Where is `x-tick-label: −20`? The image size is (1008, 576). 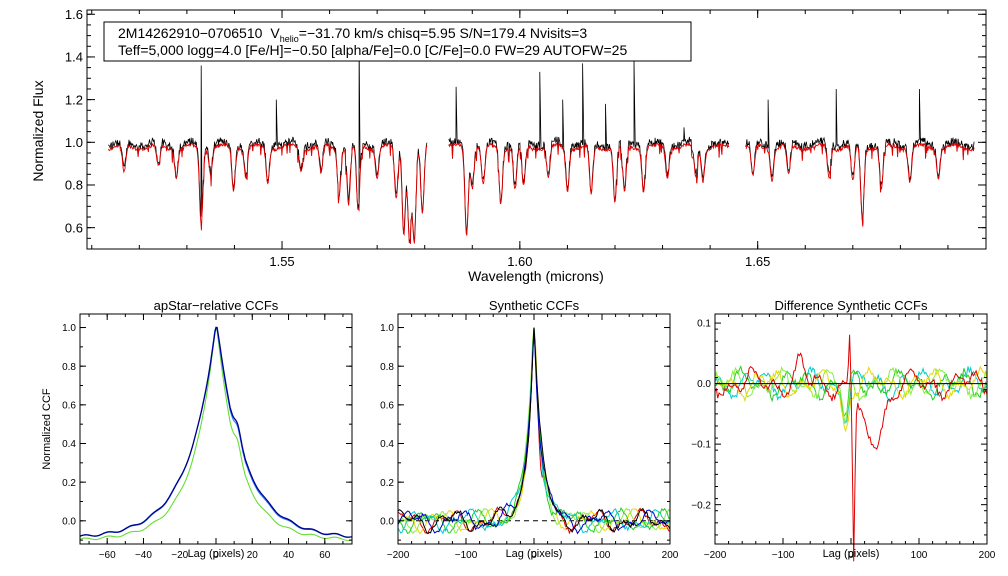
x-tick-label: −20 is located at coordinates (179, 555).